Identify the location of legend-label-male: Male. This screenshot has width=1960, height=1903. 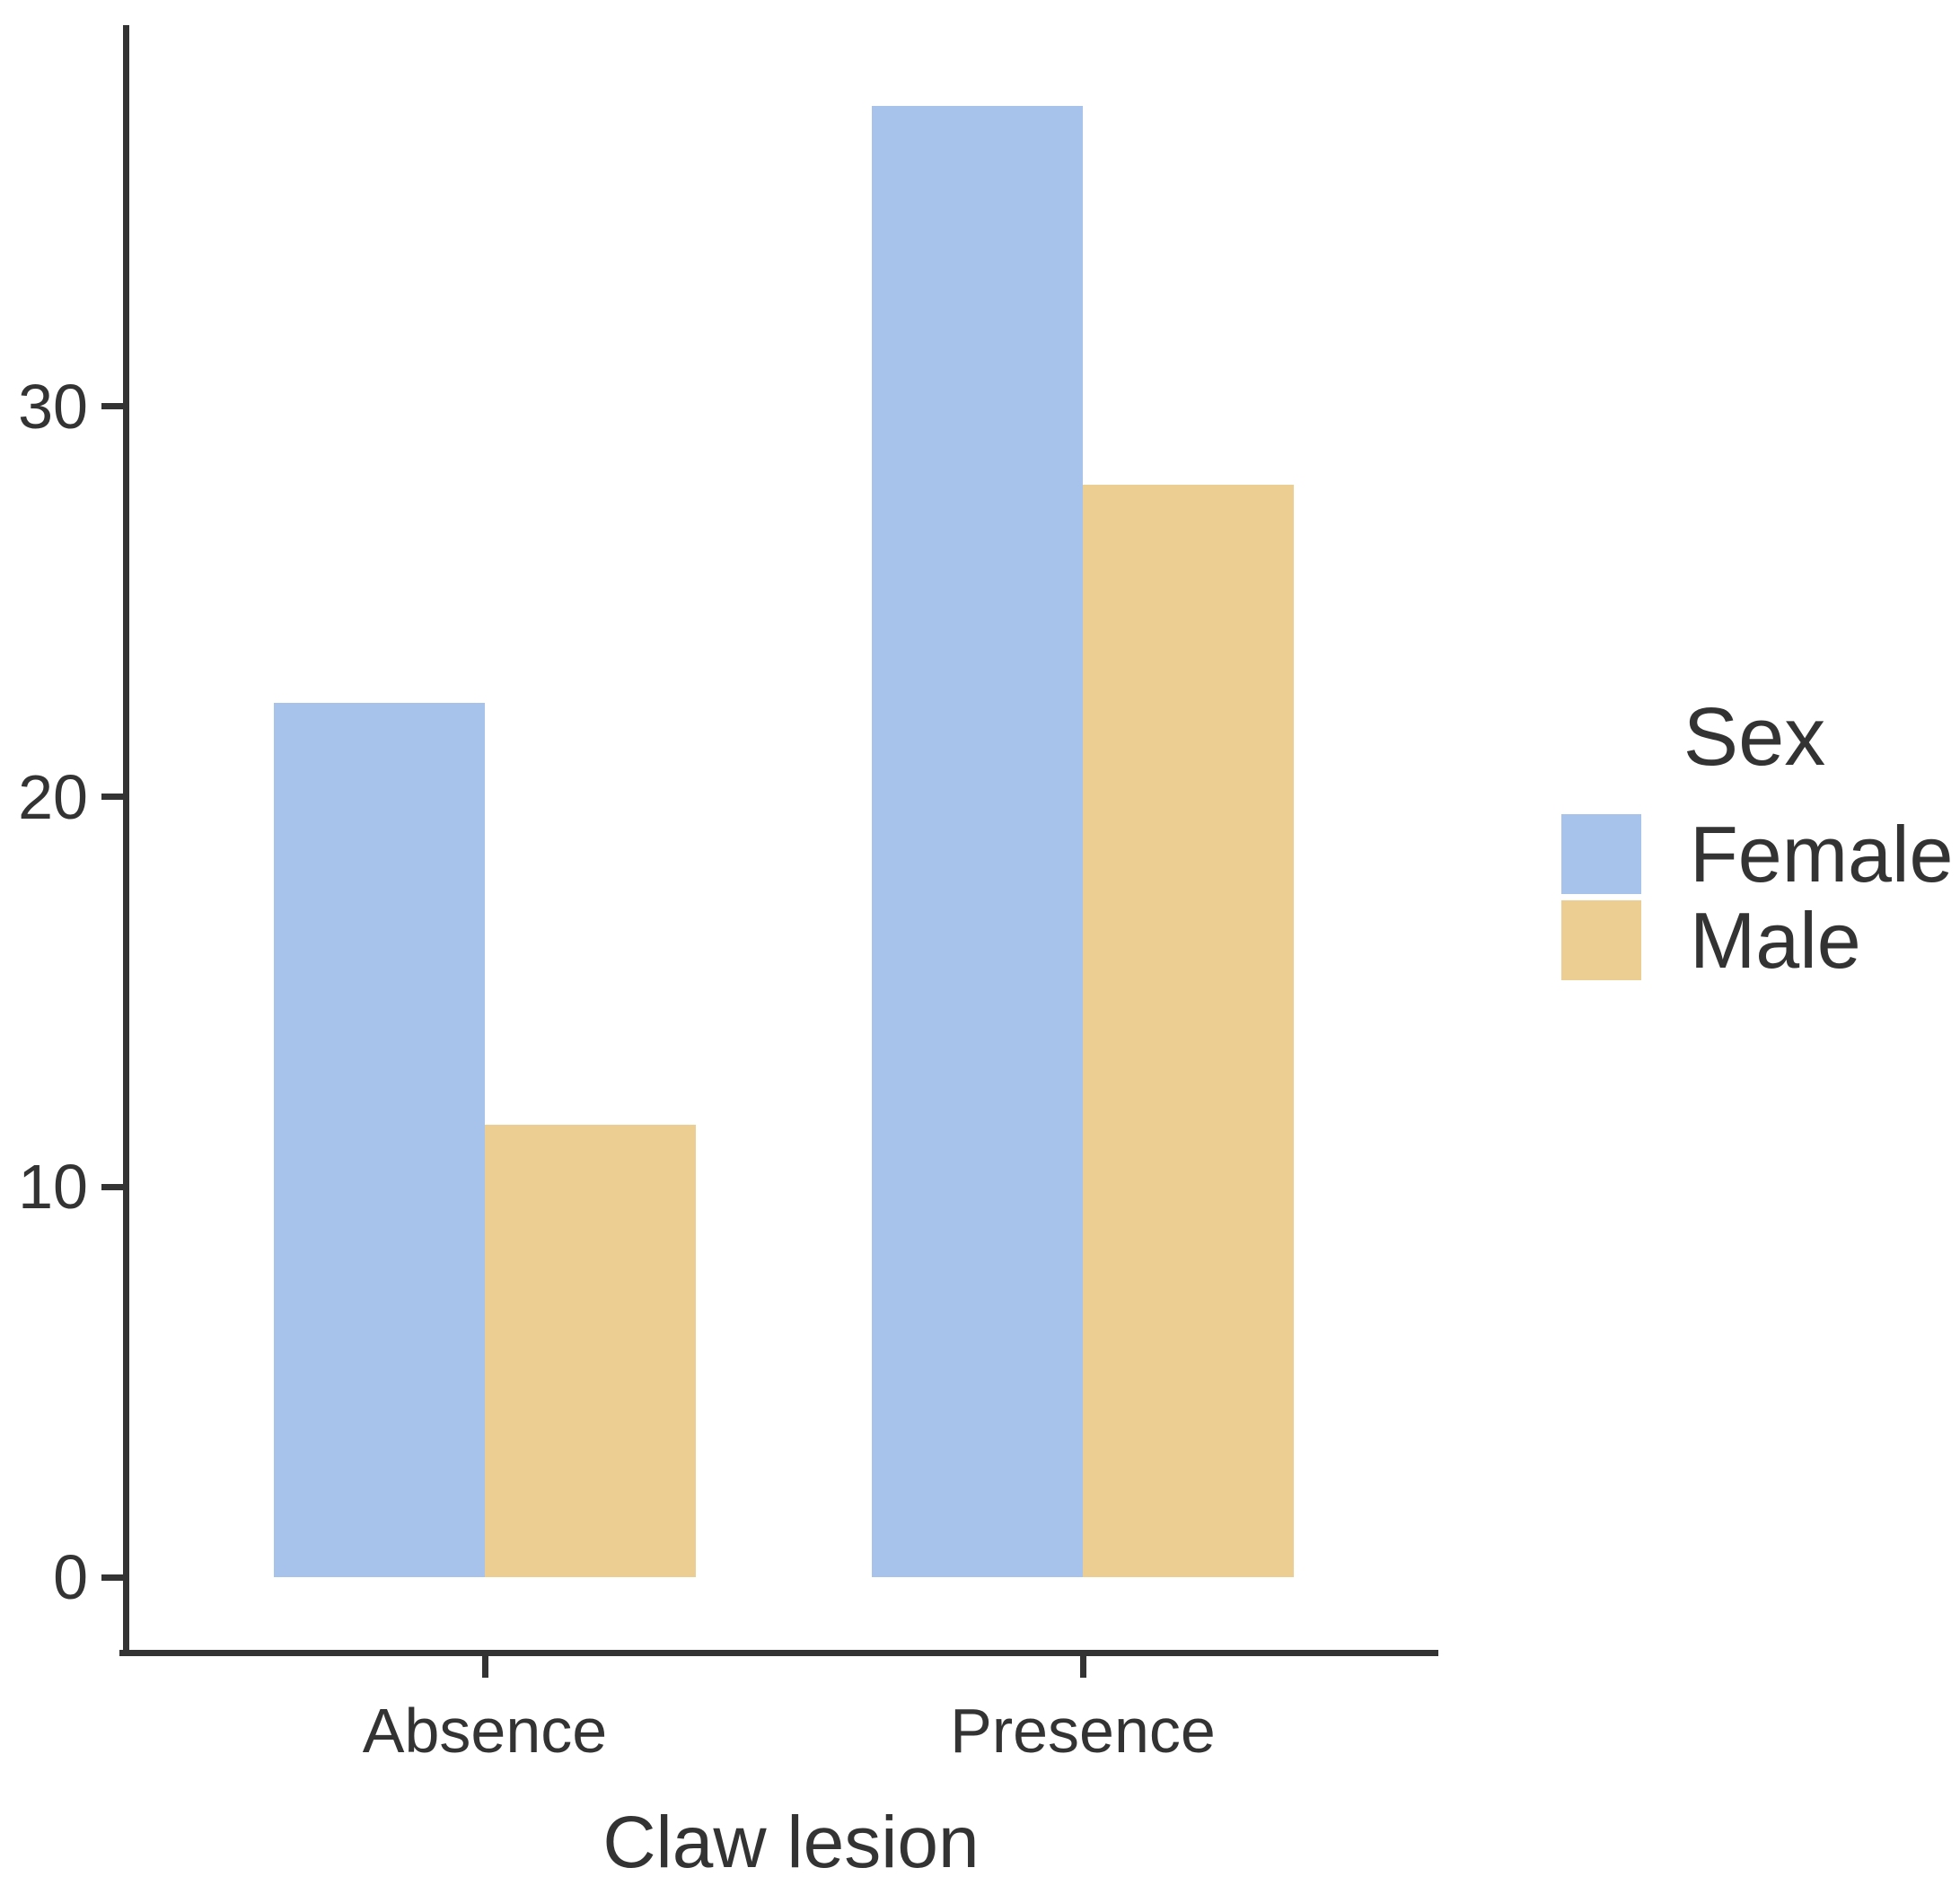
(1775, 940).